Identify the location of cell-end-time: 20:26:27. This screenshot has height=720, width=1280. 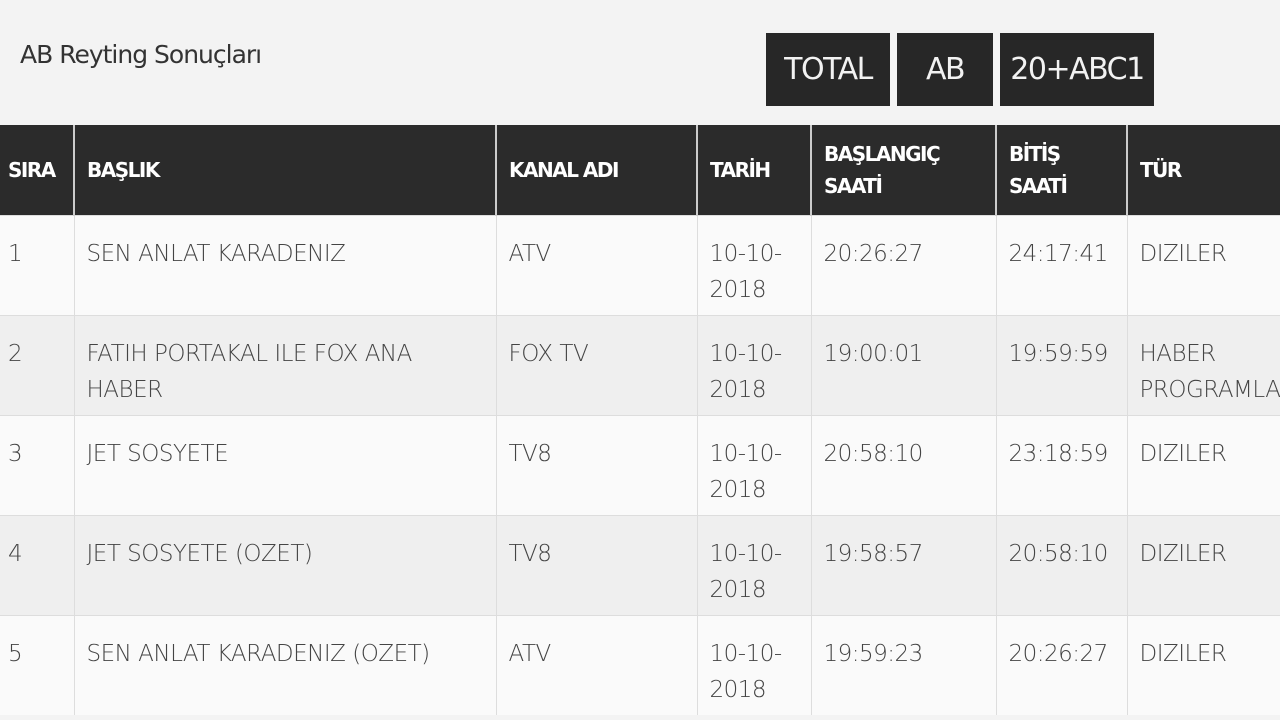
(1061, 665).